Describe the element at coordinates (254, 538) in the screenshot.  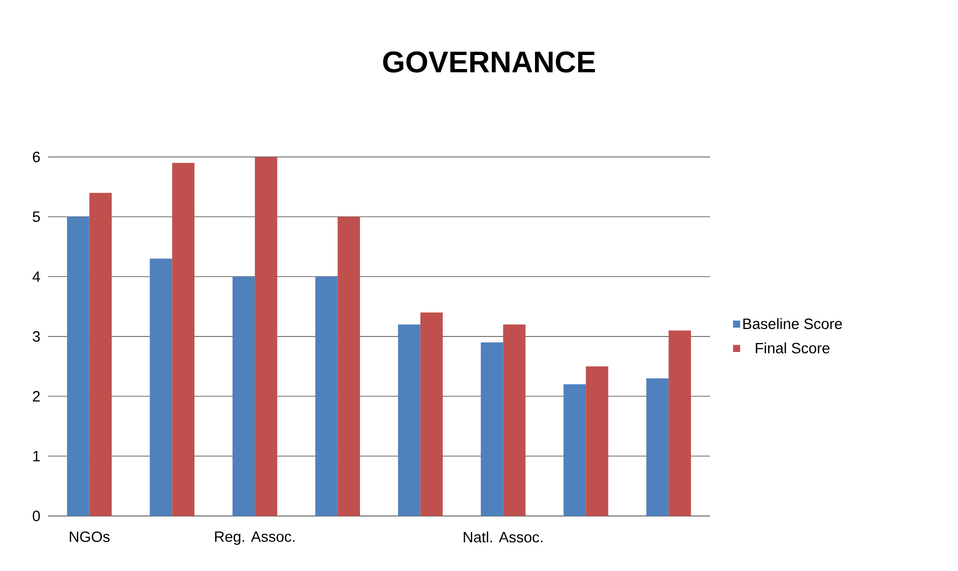
I see `x-tick-label: Reg. Assoc.` at that location.